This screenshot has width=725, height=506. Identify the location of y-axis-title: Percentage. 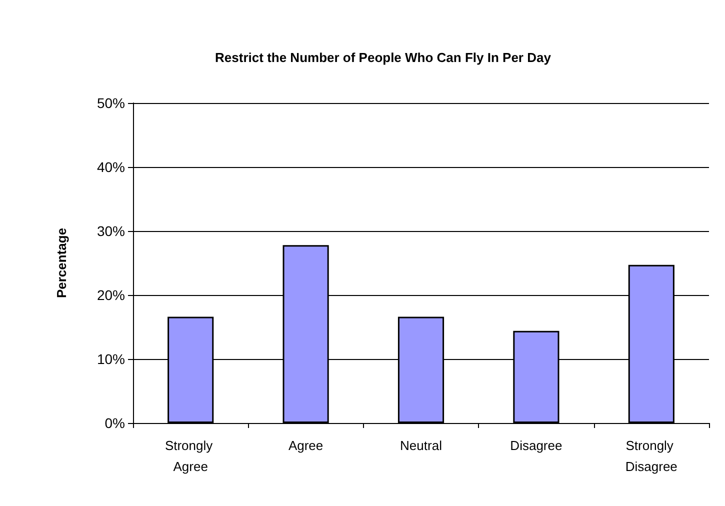
(61, 263).